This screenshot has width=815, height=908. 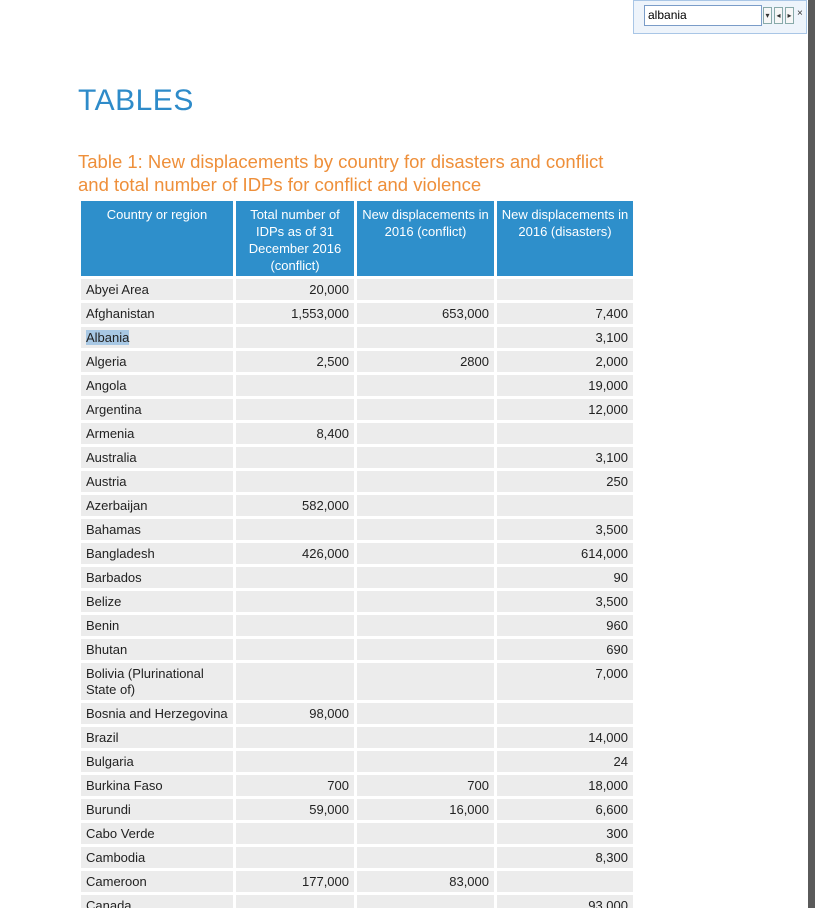 I want to click on cell-value: 960, so click(x=617, y=625).